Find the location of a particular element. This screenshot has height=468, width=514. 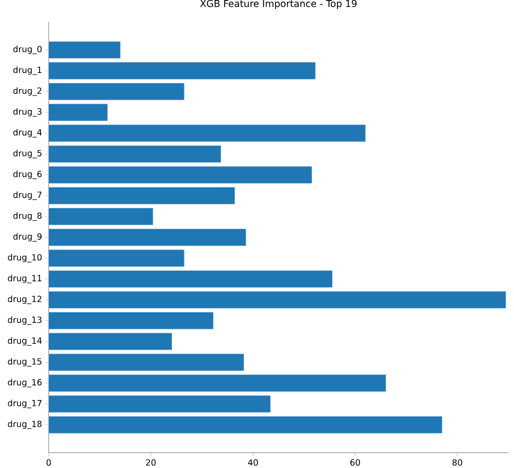

y-tick-label: drug_15 is located at coordinates (25, 362).